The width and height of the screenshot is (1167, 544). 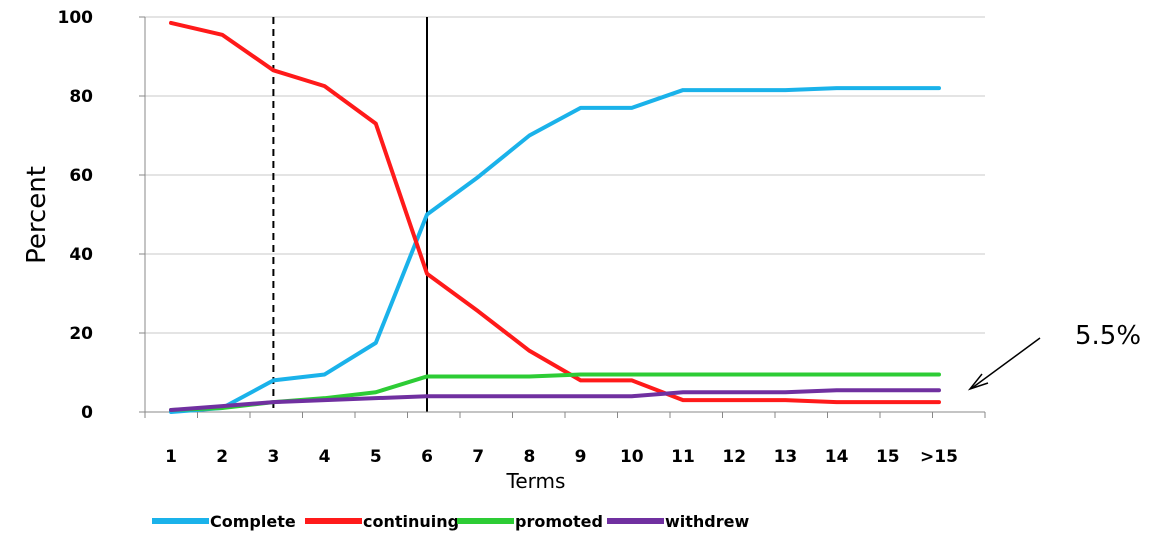 What do you see at coordinates (87, 413) in the screenshot?
I see `y-tick-label: 0` at bounding box center [87, 413].